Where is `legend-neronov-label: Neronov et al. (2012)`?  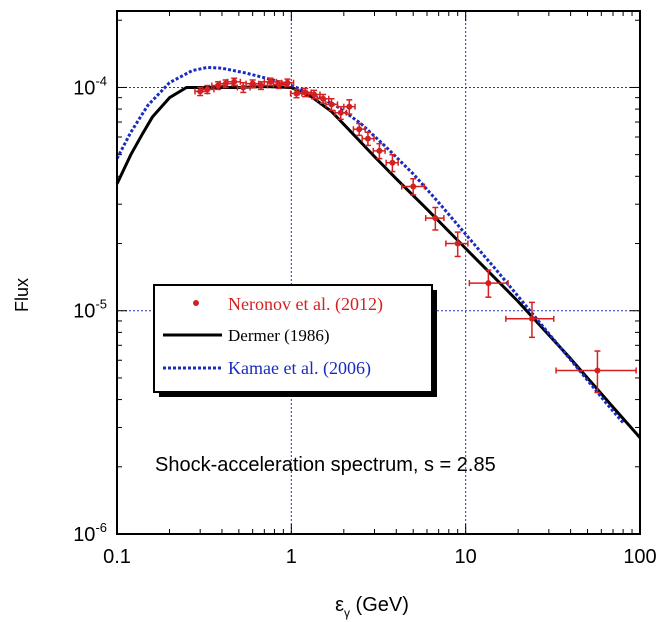 legend-neronov-label: Neronov et al. (2012) is located at coordinates (305, 304).